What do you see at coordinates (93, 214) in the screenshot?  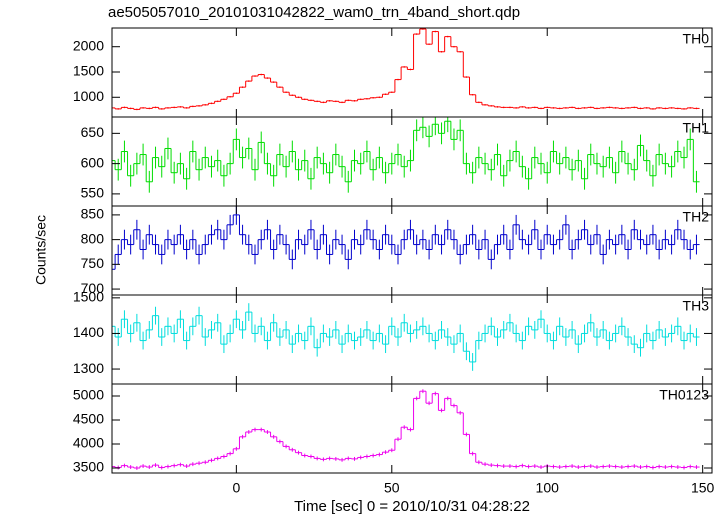 I see `y-tick-label: 850` at bounding box center [93, 214].